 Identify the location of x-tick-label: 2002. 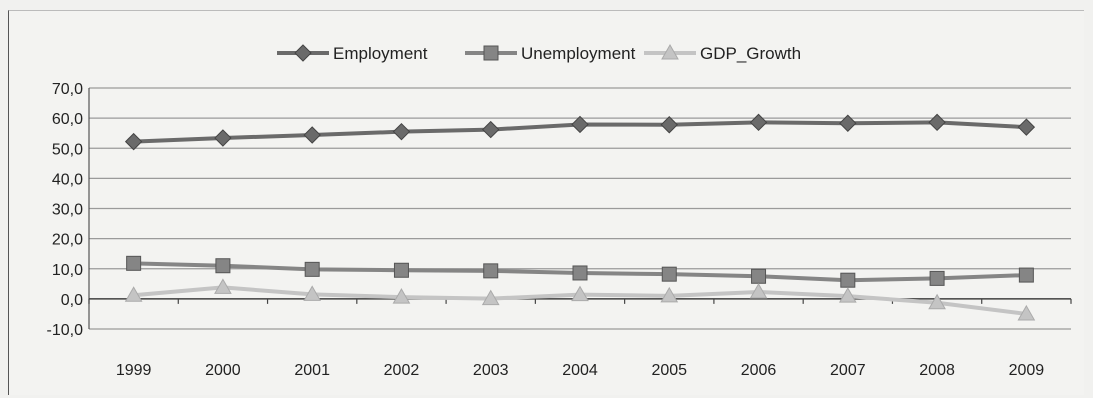
(402, 370).